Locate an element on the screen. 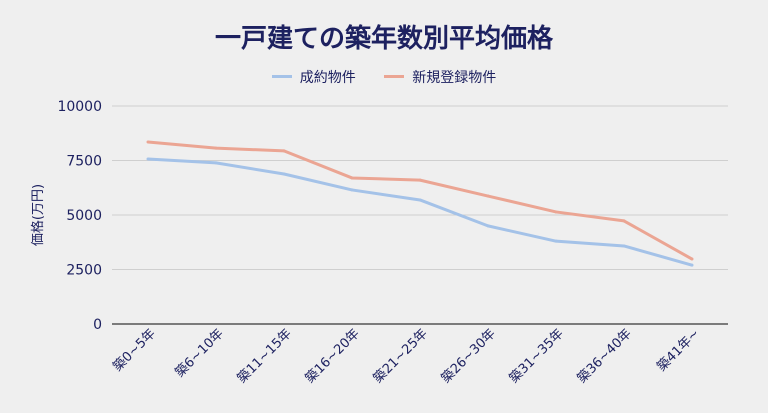  x-tick-label: 築41年~ is located at coordinates (678, 350).